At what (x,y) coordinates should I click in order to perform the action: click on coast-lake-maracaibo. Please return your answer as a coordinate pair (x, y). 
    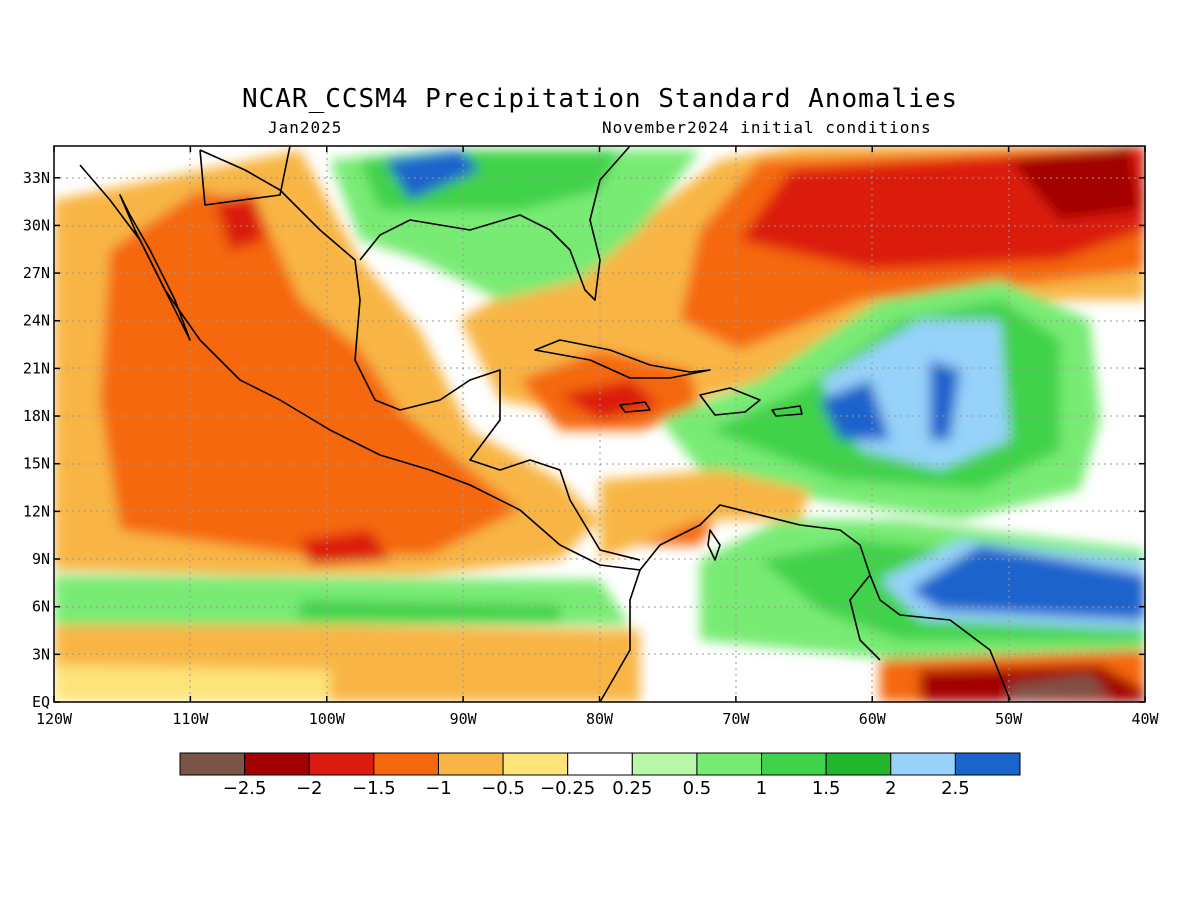
    Looking at the image, I should click on (714, 545).